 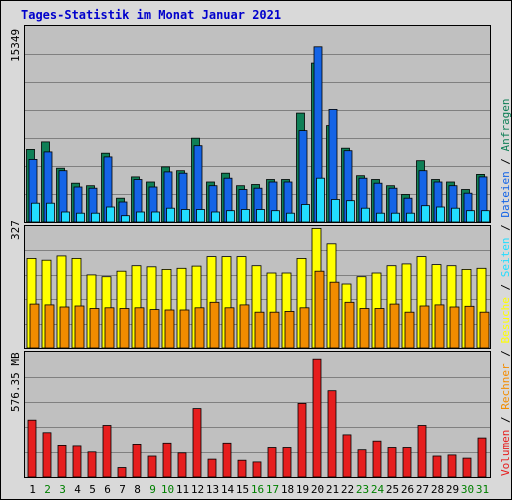 What do you see at coordinates (505, 258) in the screenshot?
I see `legend-seiten: Seiten` at bounding box center [505, 258].